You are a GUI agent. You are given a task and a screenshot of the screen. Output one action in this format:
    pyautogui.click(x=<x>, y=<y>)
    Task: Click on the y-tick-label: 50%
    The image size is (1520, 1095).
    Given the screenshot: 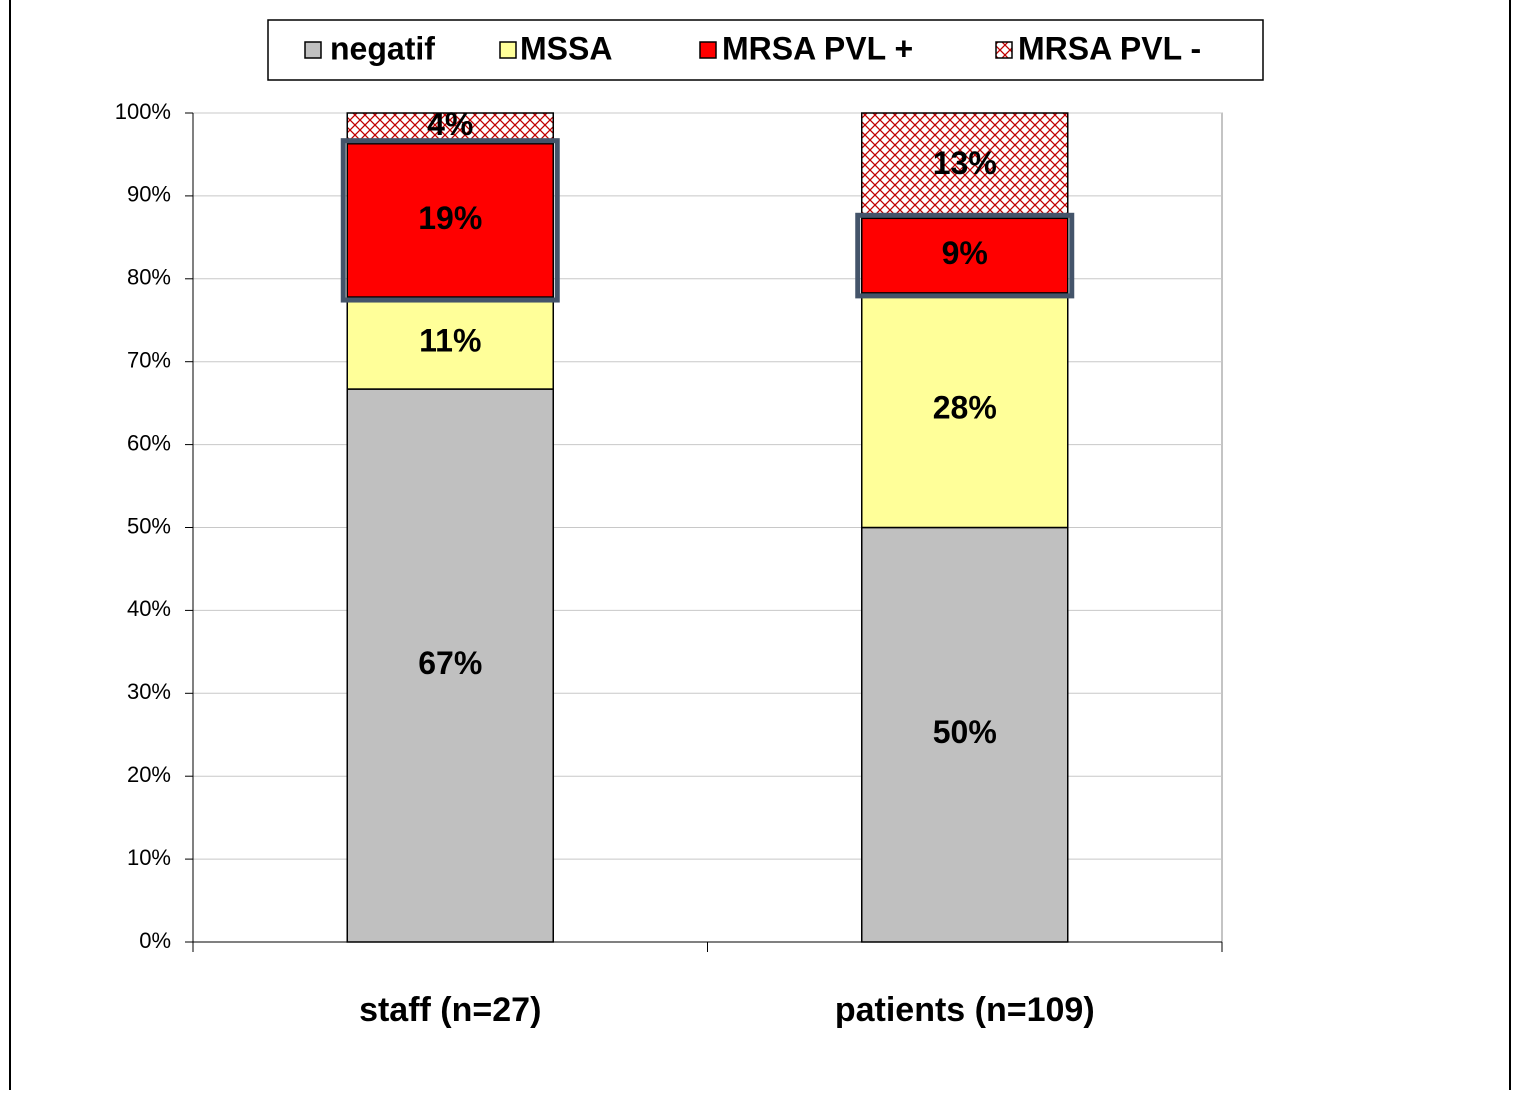 What is the action you would take?
    pyautogui.click(x=149, y=525)
    